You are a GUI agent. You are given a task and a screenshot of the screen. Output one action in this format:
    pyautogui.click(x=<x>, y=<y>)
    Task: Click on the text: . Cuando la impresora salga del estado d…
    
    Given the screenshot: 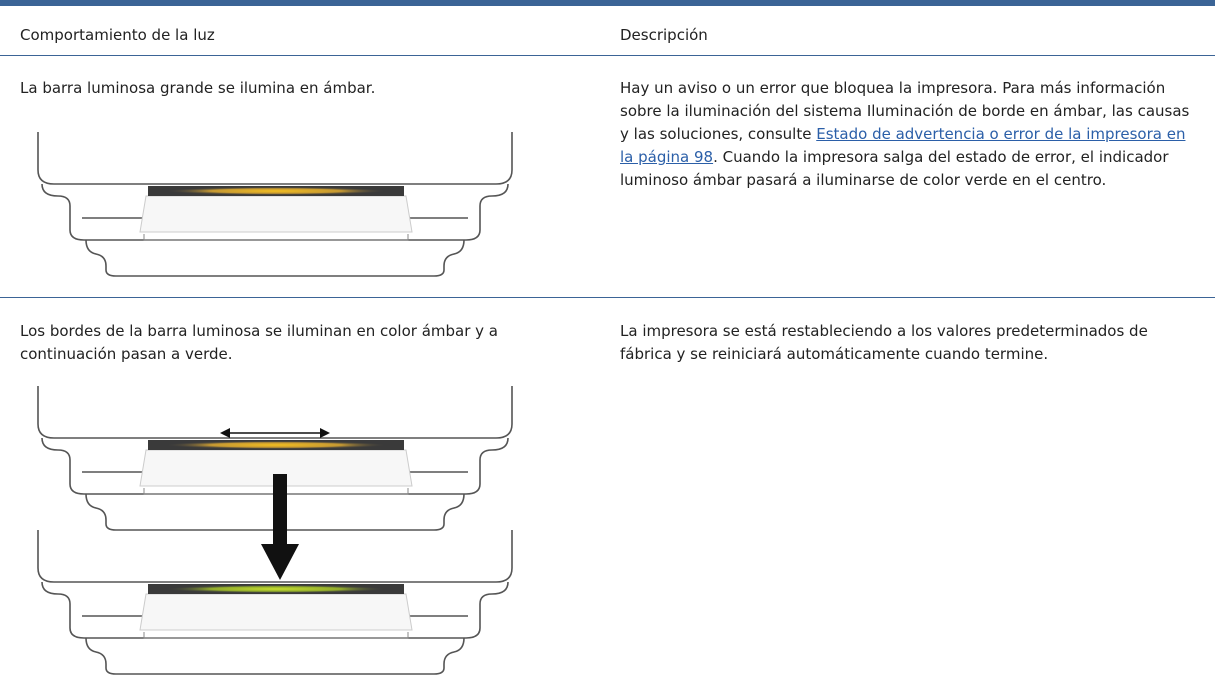 What is the action you would take?
    pyautogui.click(x=894, y=168)
    